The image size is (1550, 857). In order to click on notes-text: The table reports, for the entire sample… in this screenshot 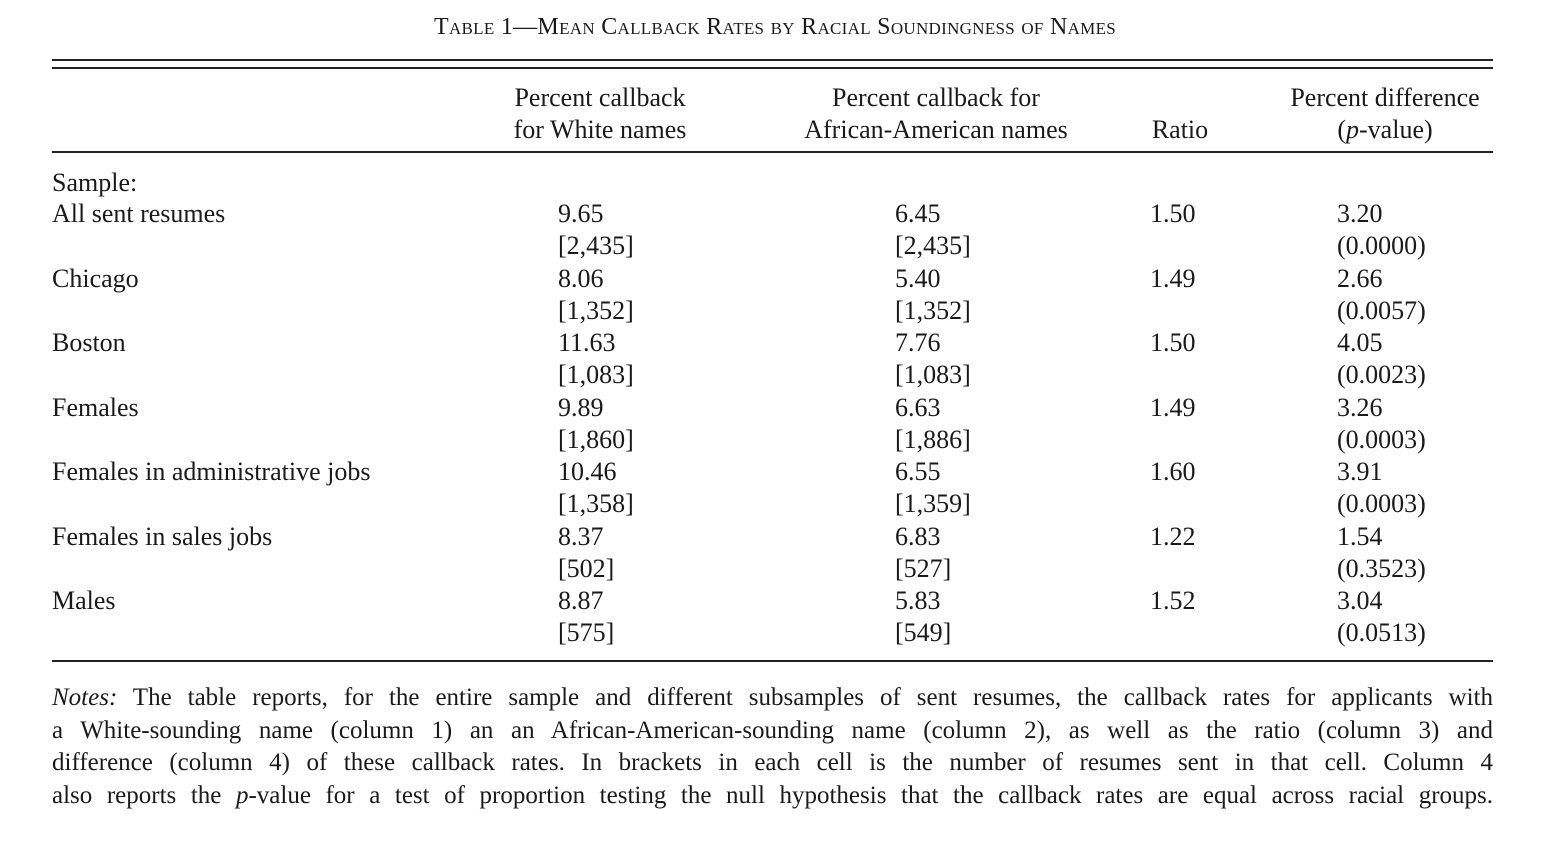, I will do `click(805, 697)`.